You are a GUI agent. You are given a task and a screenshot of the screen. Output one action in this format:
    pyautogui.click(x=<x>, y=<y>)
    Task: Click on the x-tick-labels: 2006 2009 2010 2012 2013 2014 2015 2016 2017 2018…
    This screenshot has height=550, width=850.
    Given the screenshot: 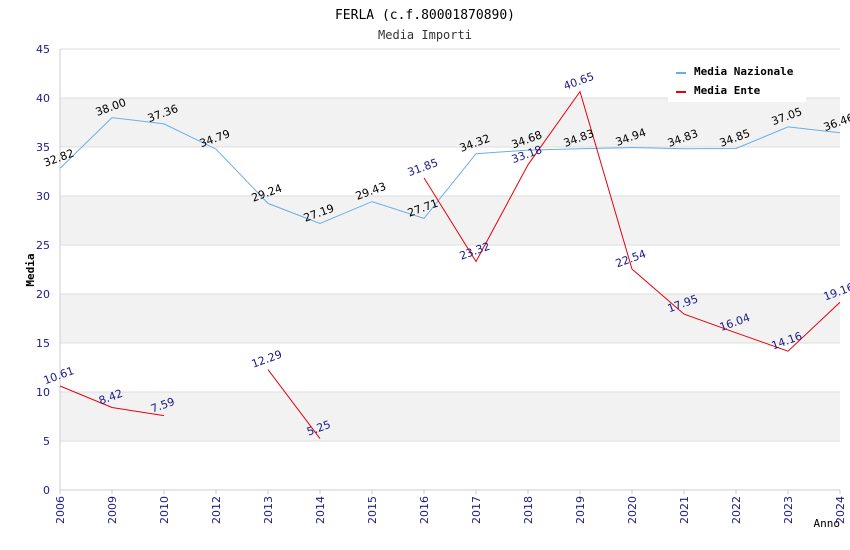 What is the action you would take?
    pyautogui.click(x=450, y=507)
    